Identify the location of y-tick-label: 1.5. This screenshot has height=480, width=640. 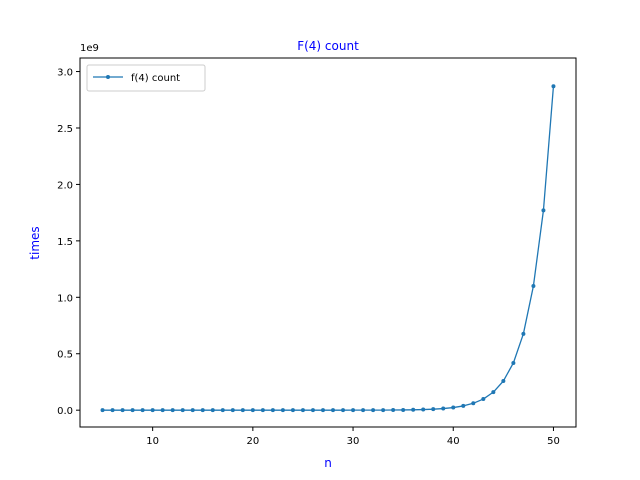
(65, 242).